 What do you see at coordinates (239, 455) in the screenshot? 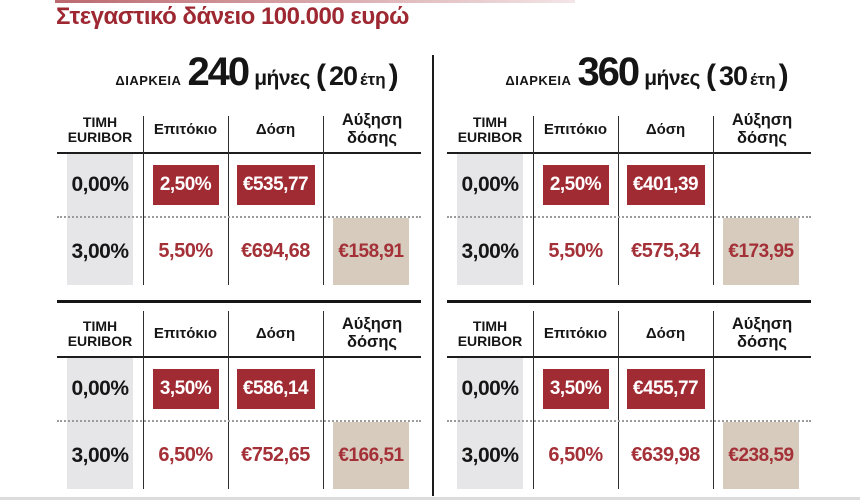
I see `table-row: 3,00% 6,50% €752,65 €166,51` at bounding box center [239, 455].